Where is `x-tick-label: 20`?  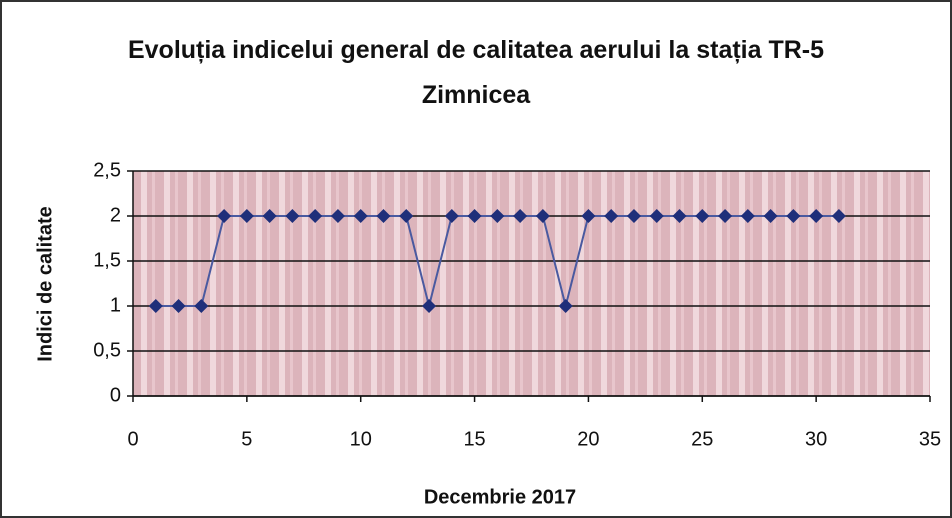 x-tick-label: 20 is located at coordinates (588, 439).